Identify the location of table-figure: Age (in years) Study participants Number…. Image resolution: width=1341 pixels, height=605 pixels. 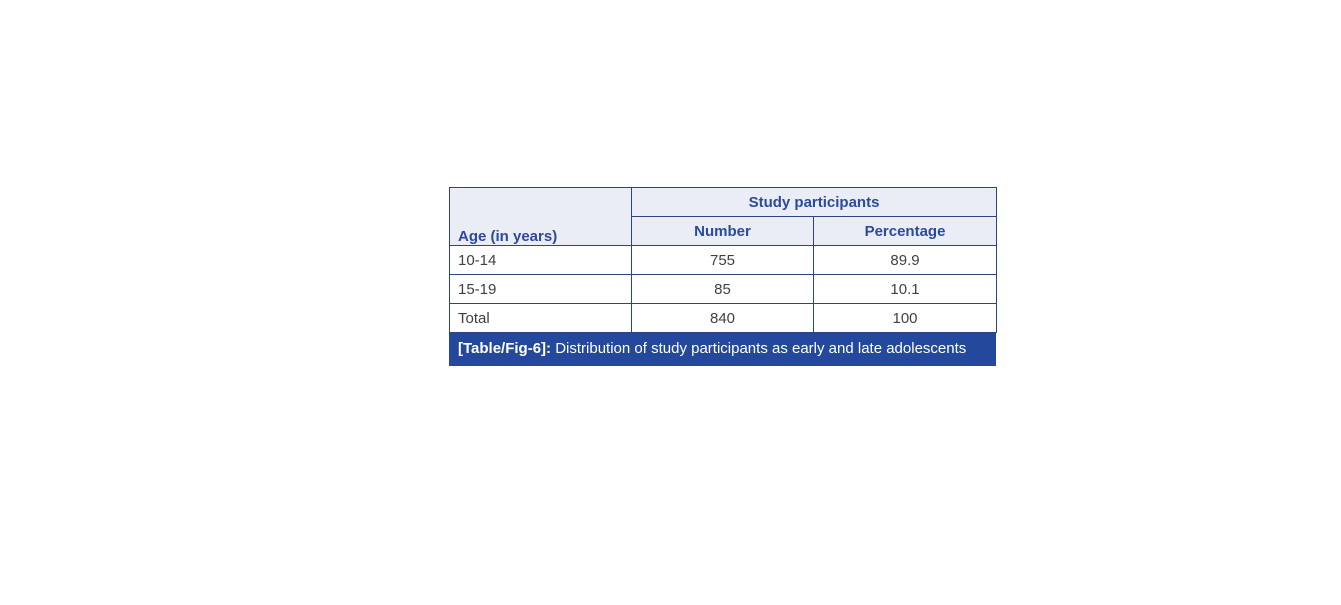
(723, 276).